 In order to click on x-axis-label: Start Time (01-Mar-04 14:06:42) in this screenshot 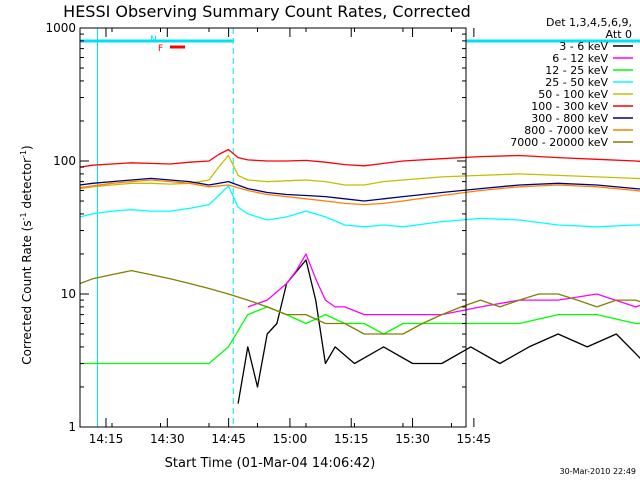, I will do `click(270, 463)`.